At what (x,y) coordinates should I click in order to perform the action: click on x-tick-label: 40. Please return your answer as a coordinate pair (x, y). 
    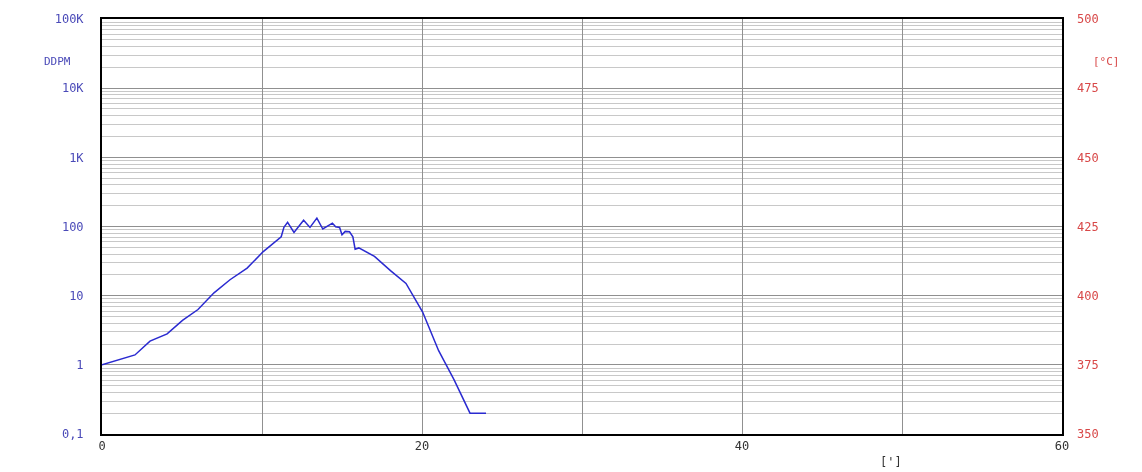
    Looking at the image, I should click on (742, 446).